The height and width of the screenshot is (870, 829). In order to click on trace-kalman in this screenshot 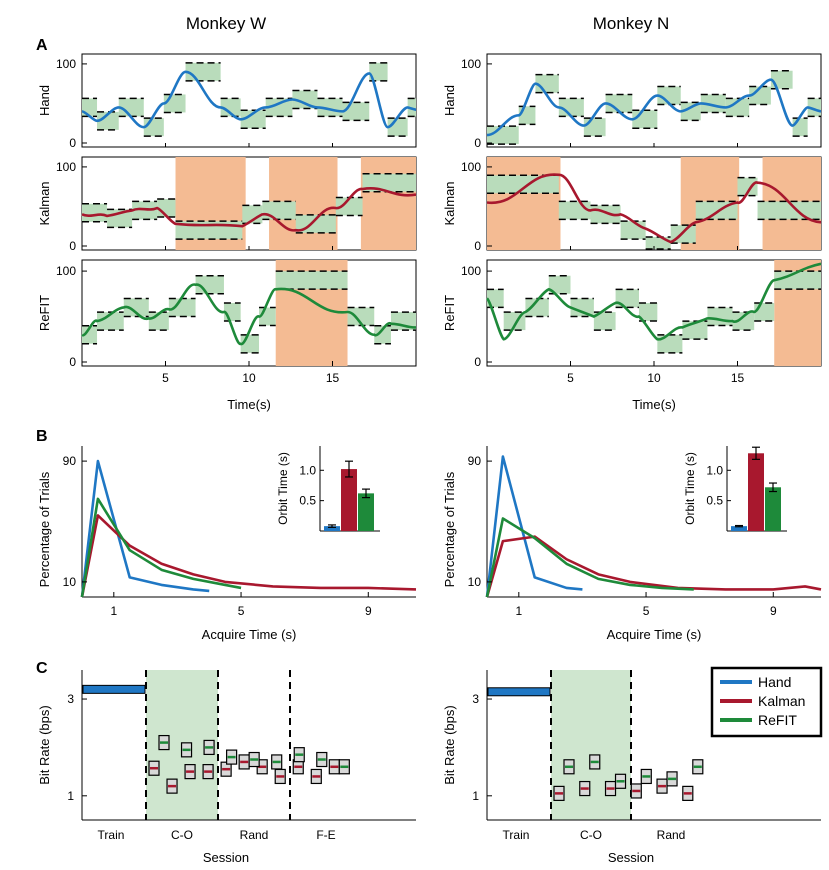, I will do `click(654, 208)`.